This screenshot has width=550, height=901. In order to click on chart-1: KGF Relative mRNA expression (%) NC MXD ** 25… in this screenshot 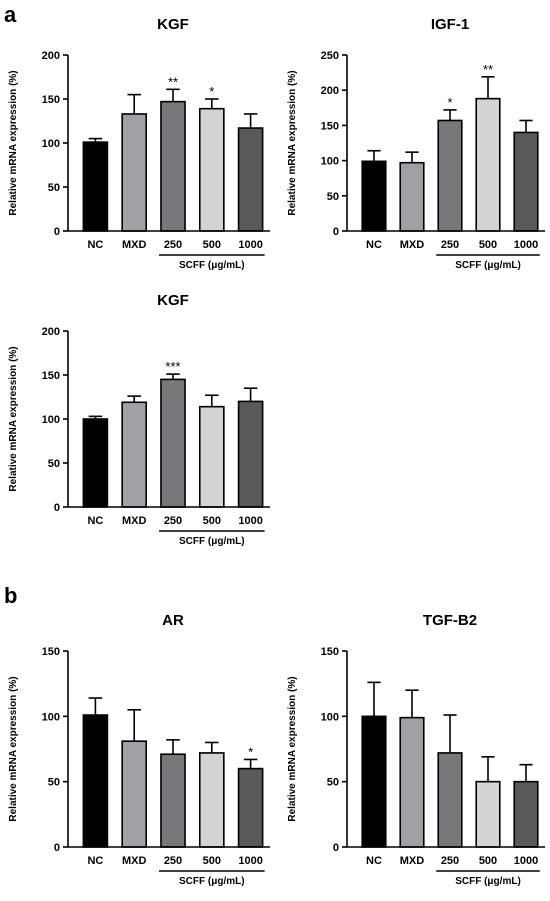, I will do `click(139, 143)`.